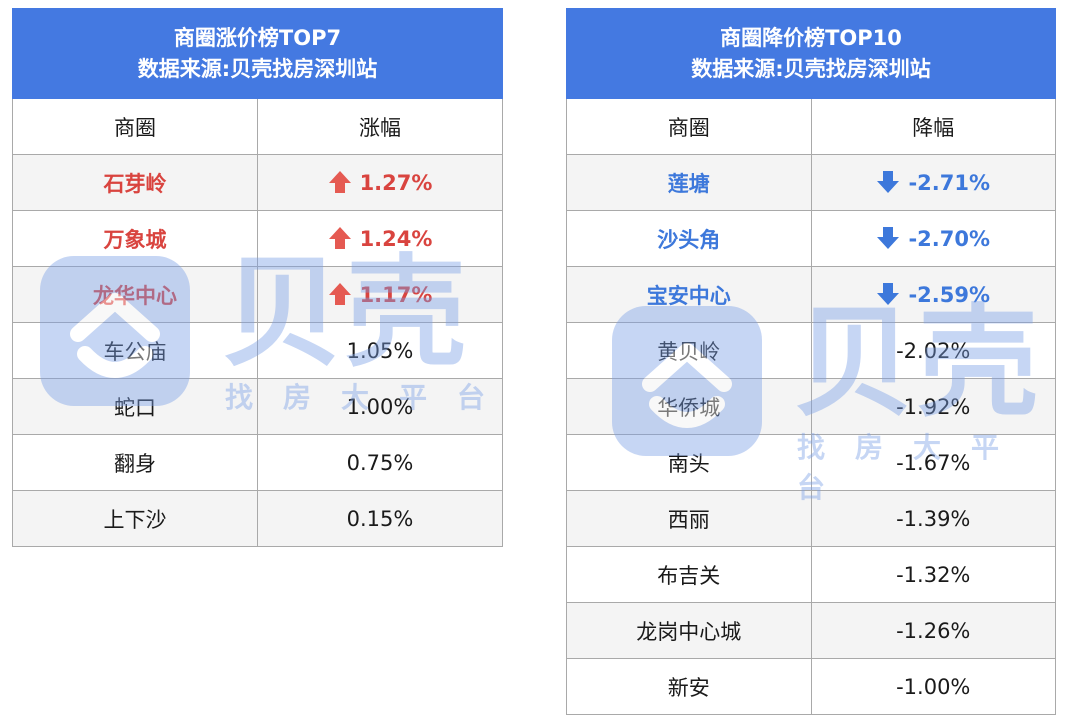  I want to click on drop-value: -1.39%, so click(933, 518).